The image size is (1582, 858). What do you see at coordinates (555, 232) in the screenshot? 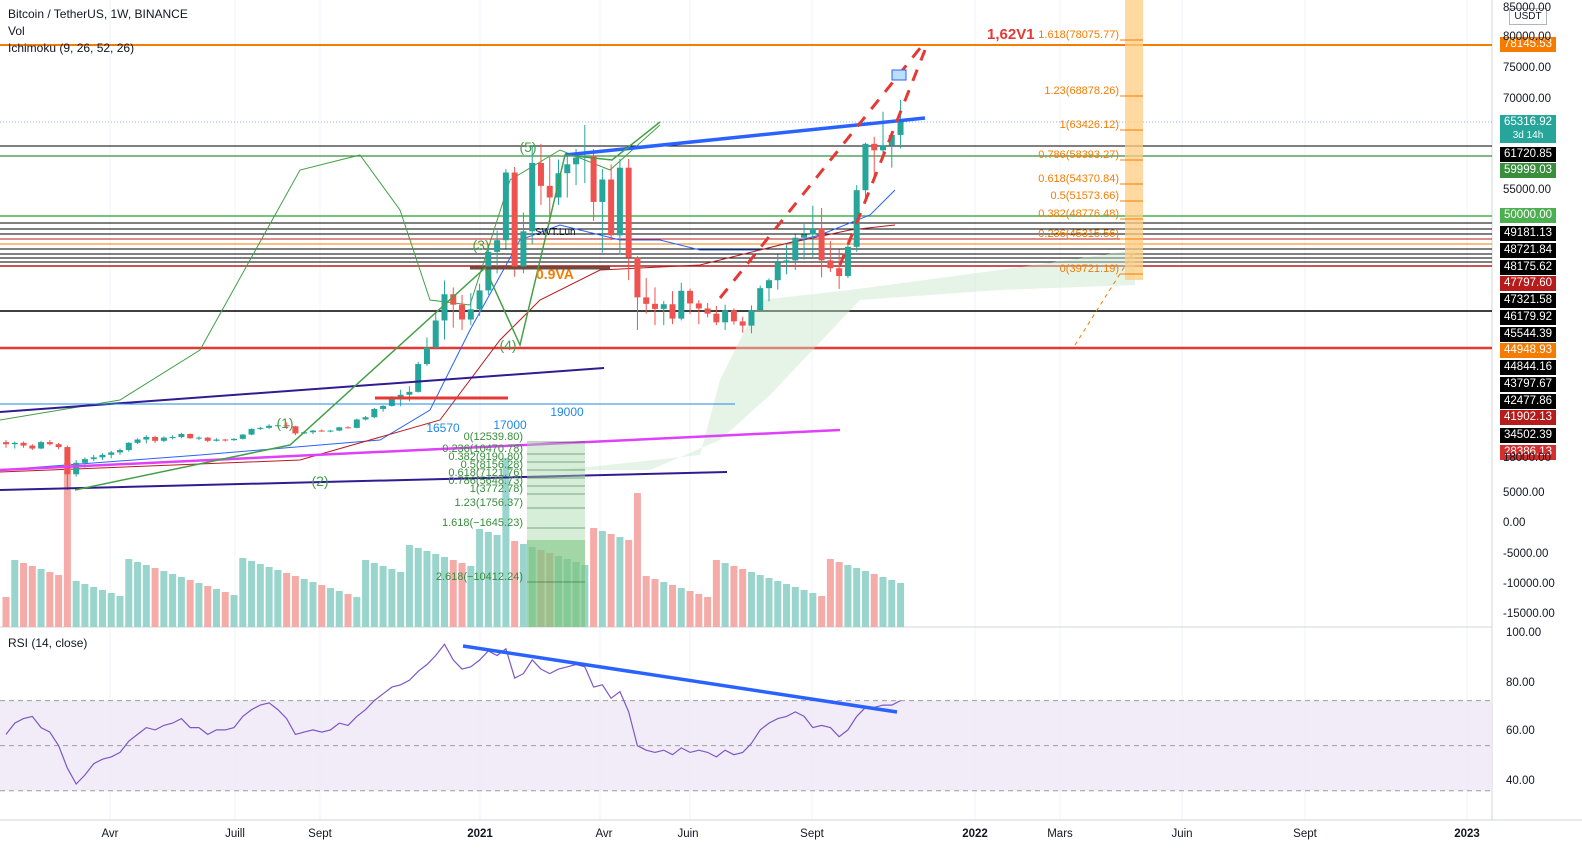
I see `value-area-label: SWT.Lun` at bounding box center [555, 232].